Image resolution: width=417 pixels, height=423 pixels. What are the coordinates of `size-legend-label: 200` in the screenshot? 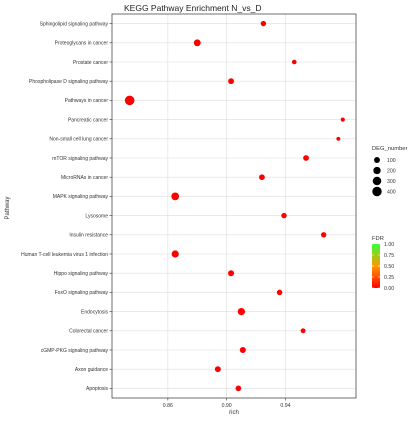 It's located at (391, 172).